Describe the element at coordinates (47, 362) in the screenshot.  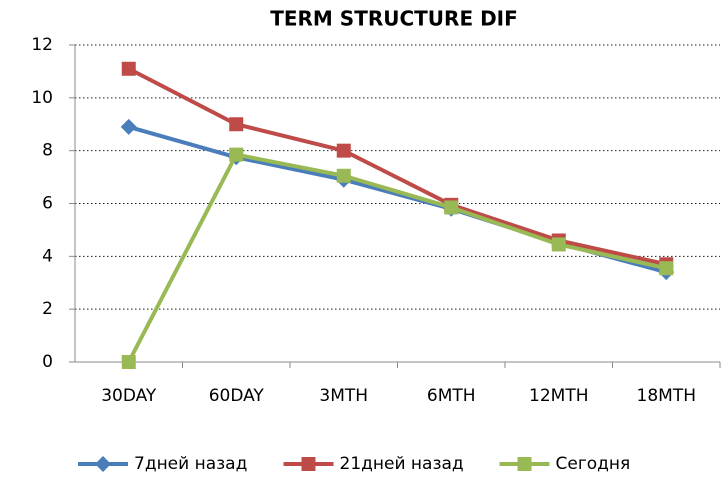
I see `y-tick-label: 0` at that location.